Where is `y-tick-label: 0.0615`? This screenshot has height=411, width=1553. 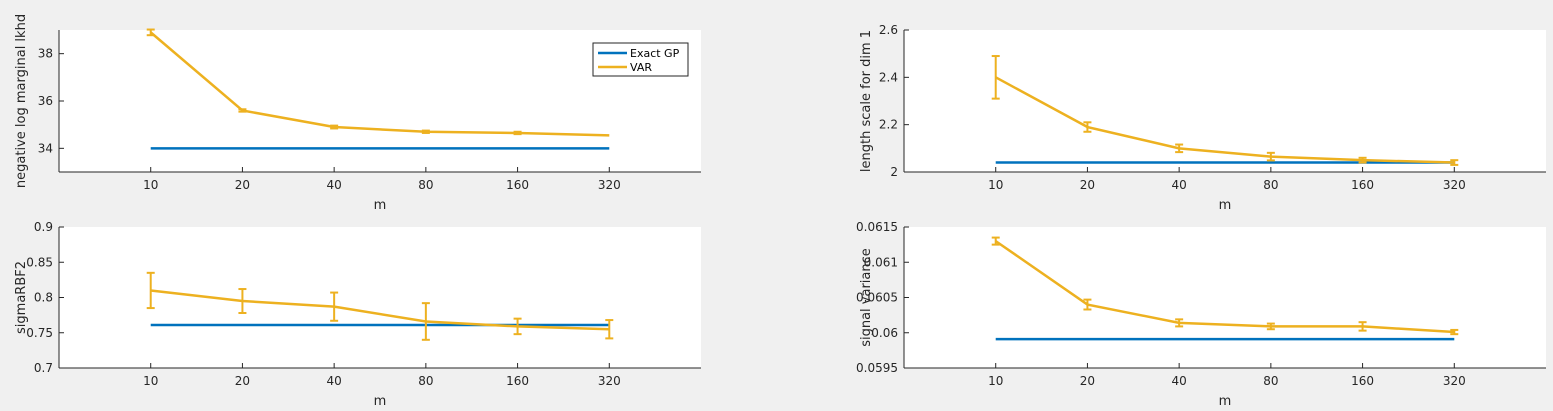
y-tick-label: 0.0615 is located at coordinates (877, 227).